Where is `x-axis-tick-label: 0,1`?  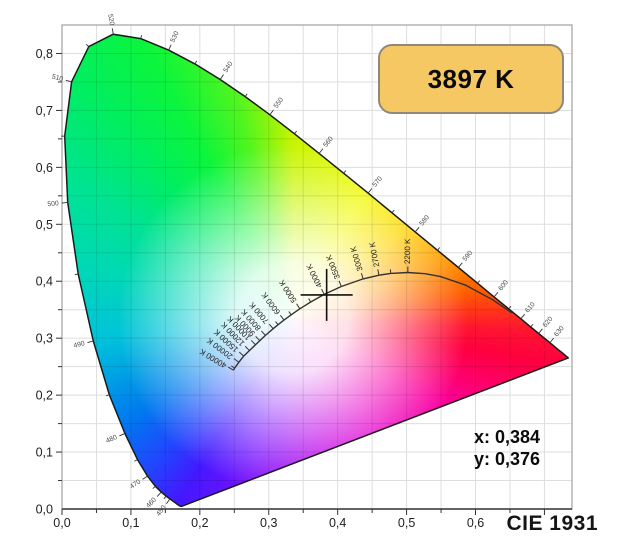
x-axis-tick-label: 0,1 is located at coordinates (130, 523).